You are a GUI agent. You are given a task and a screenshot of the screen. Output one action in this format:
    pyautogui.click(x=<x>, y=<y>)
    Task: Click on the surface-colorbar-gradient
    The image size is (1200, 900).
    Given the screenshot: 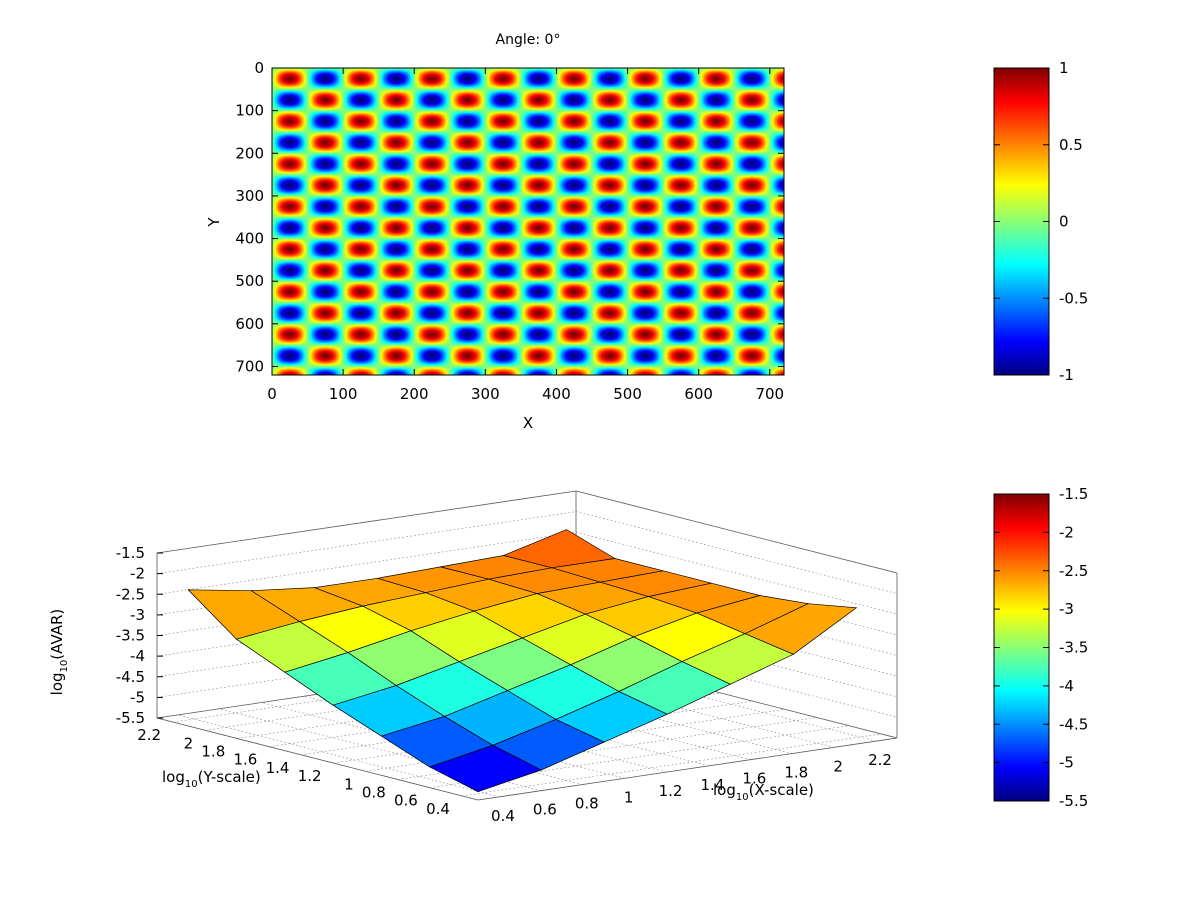 What is the action you would take?
    pyautogui.click(x=1021, y=647)
    